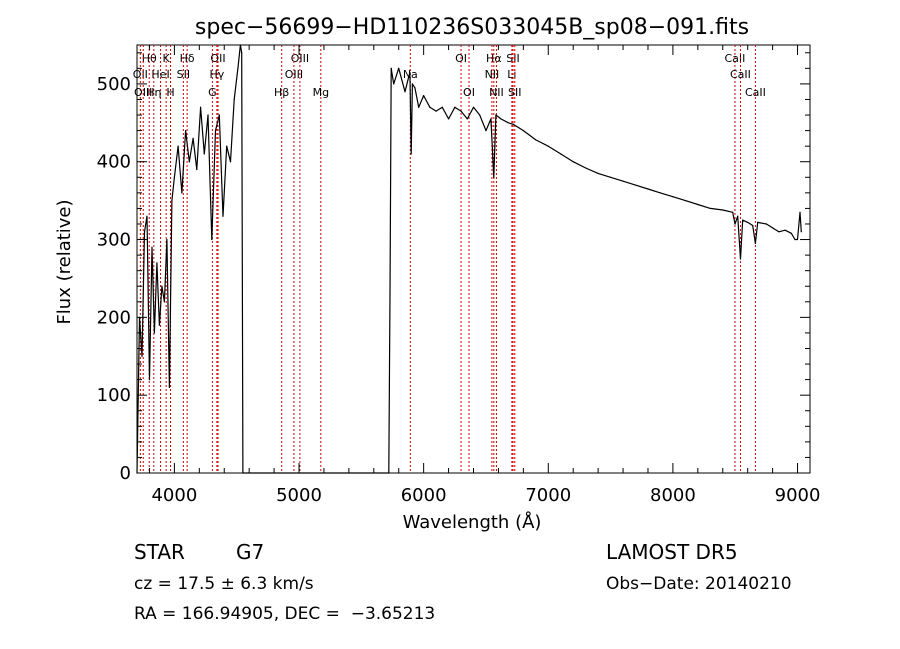  Describe the element at coordinates (114, 240) in the screenshot. I see `y-tick-label: 300` at that location.